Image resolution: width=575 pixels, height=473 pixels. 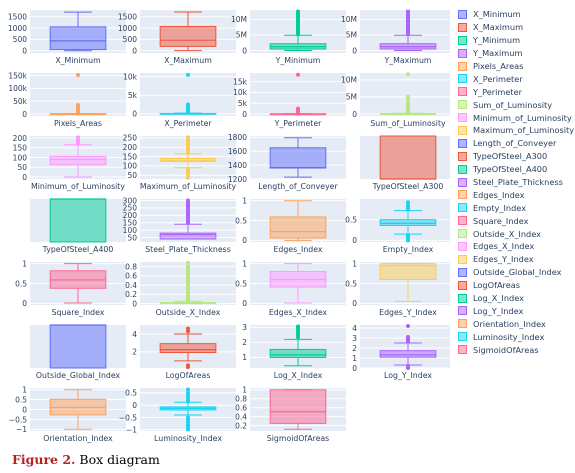 What do you see at coordinates (44, 459) in the screenshot?
I see `caption-label: Figure 2.` at bounding box center [44, 459].